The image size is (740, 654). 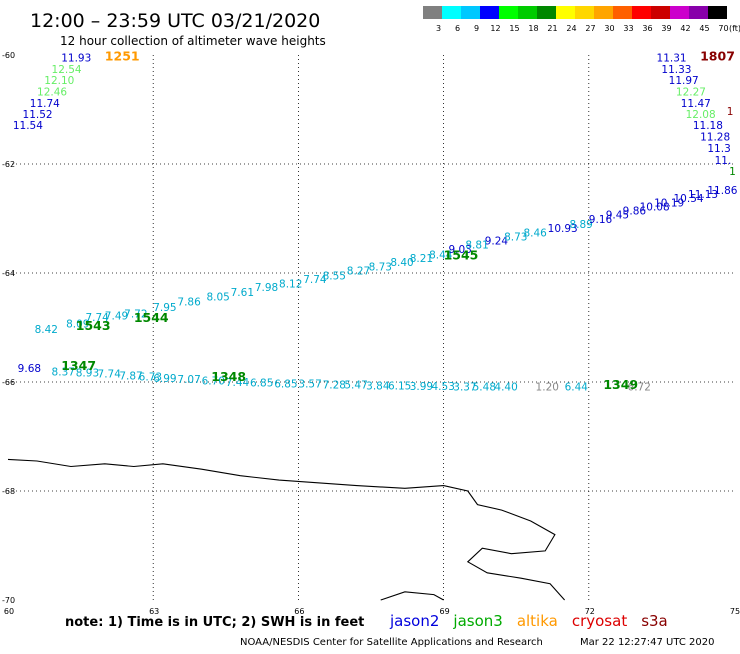 I want to click on swh-value: 5.47, so click(x=355, y=386).